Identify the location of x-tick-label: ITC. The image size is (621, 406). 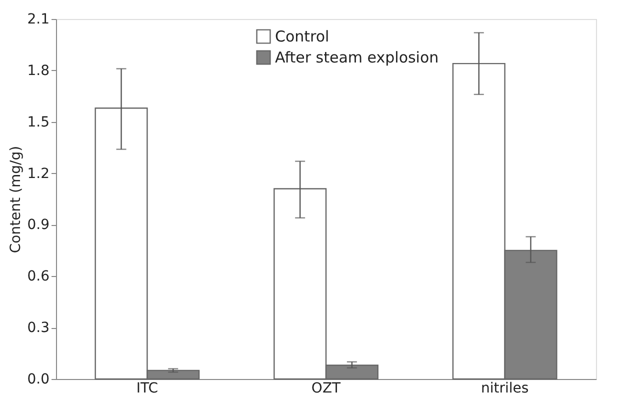
(147, 388).